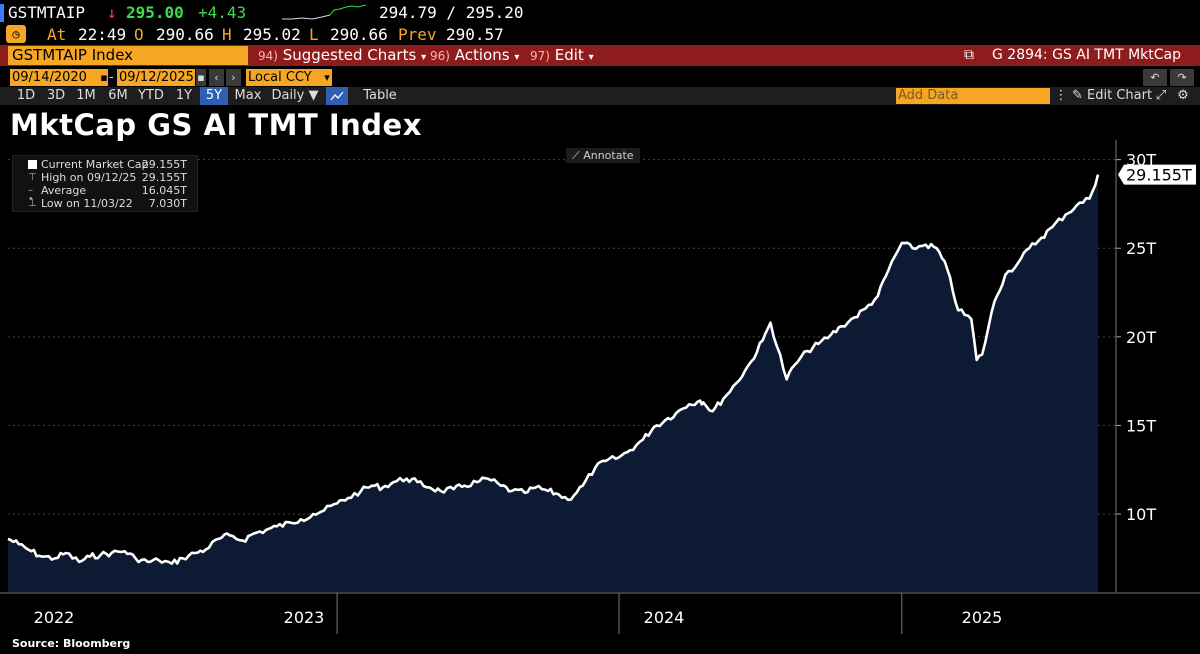  What do you see at coordinates (86, 95) in the screenshot?
I see `range-1m: 1M` at bounding box center [86, 95].